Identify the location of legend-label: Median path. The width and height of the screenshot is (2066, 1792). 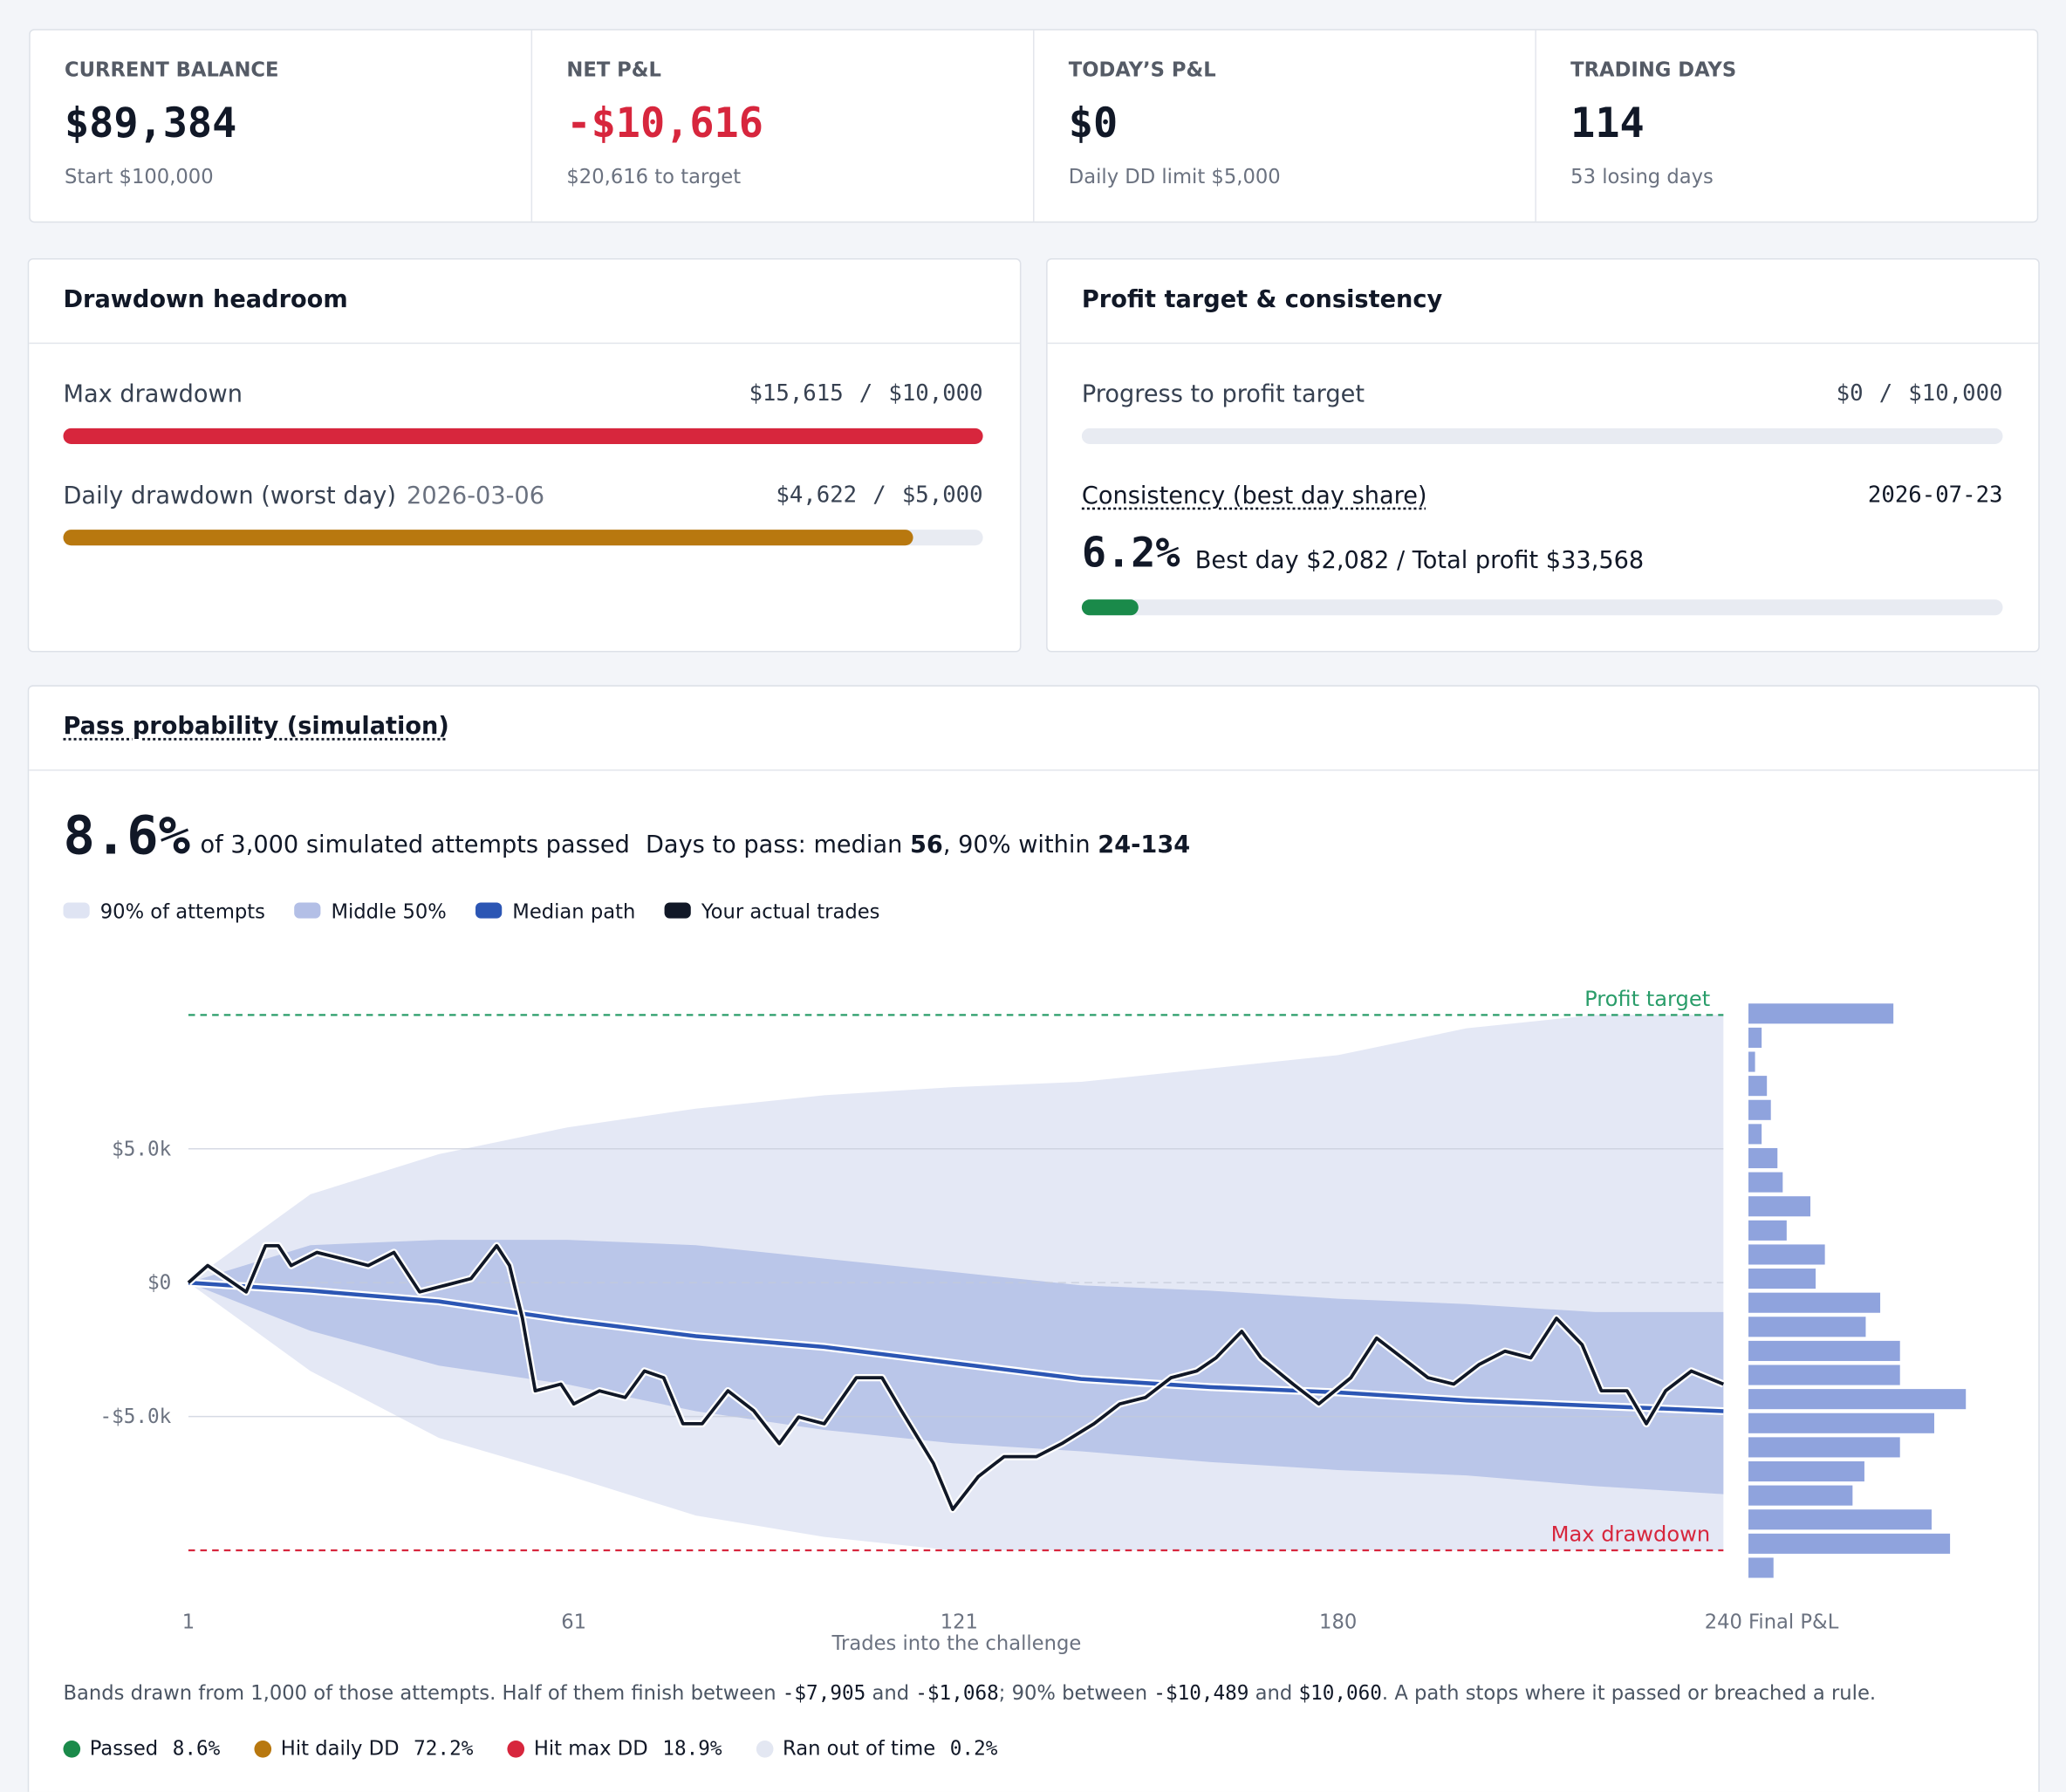
(574, 912).